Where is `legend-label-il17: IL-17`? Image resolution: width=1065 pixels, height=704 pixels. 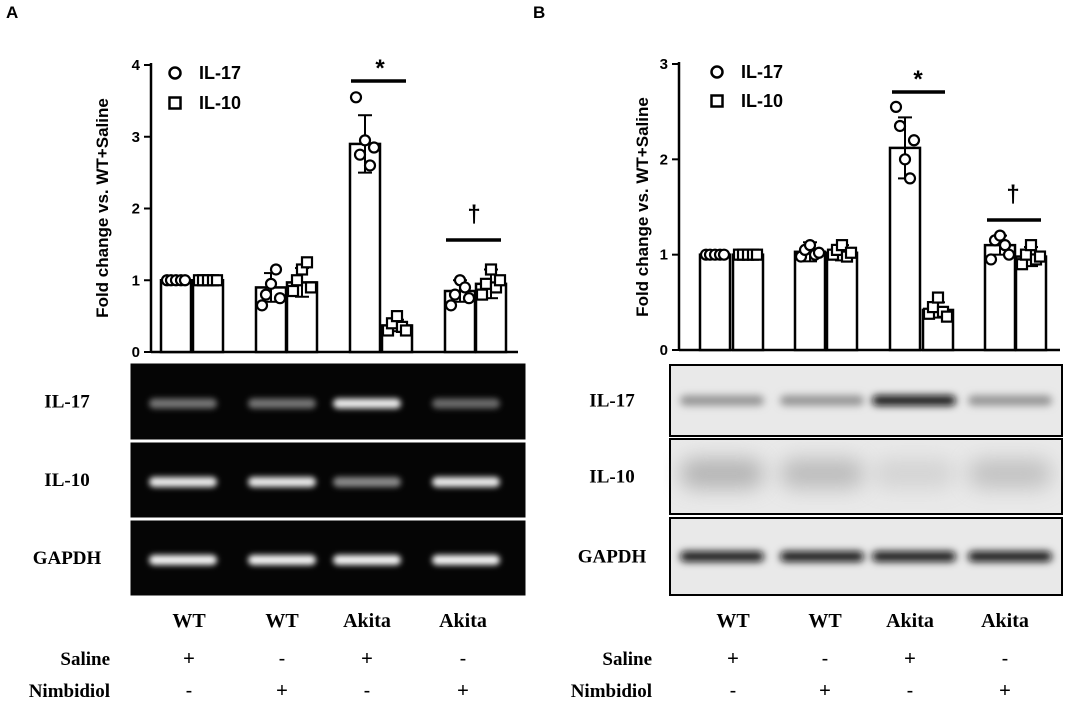
legend-label-il17: IL-17 is located at coordinates (220, 73).